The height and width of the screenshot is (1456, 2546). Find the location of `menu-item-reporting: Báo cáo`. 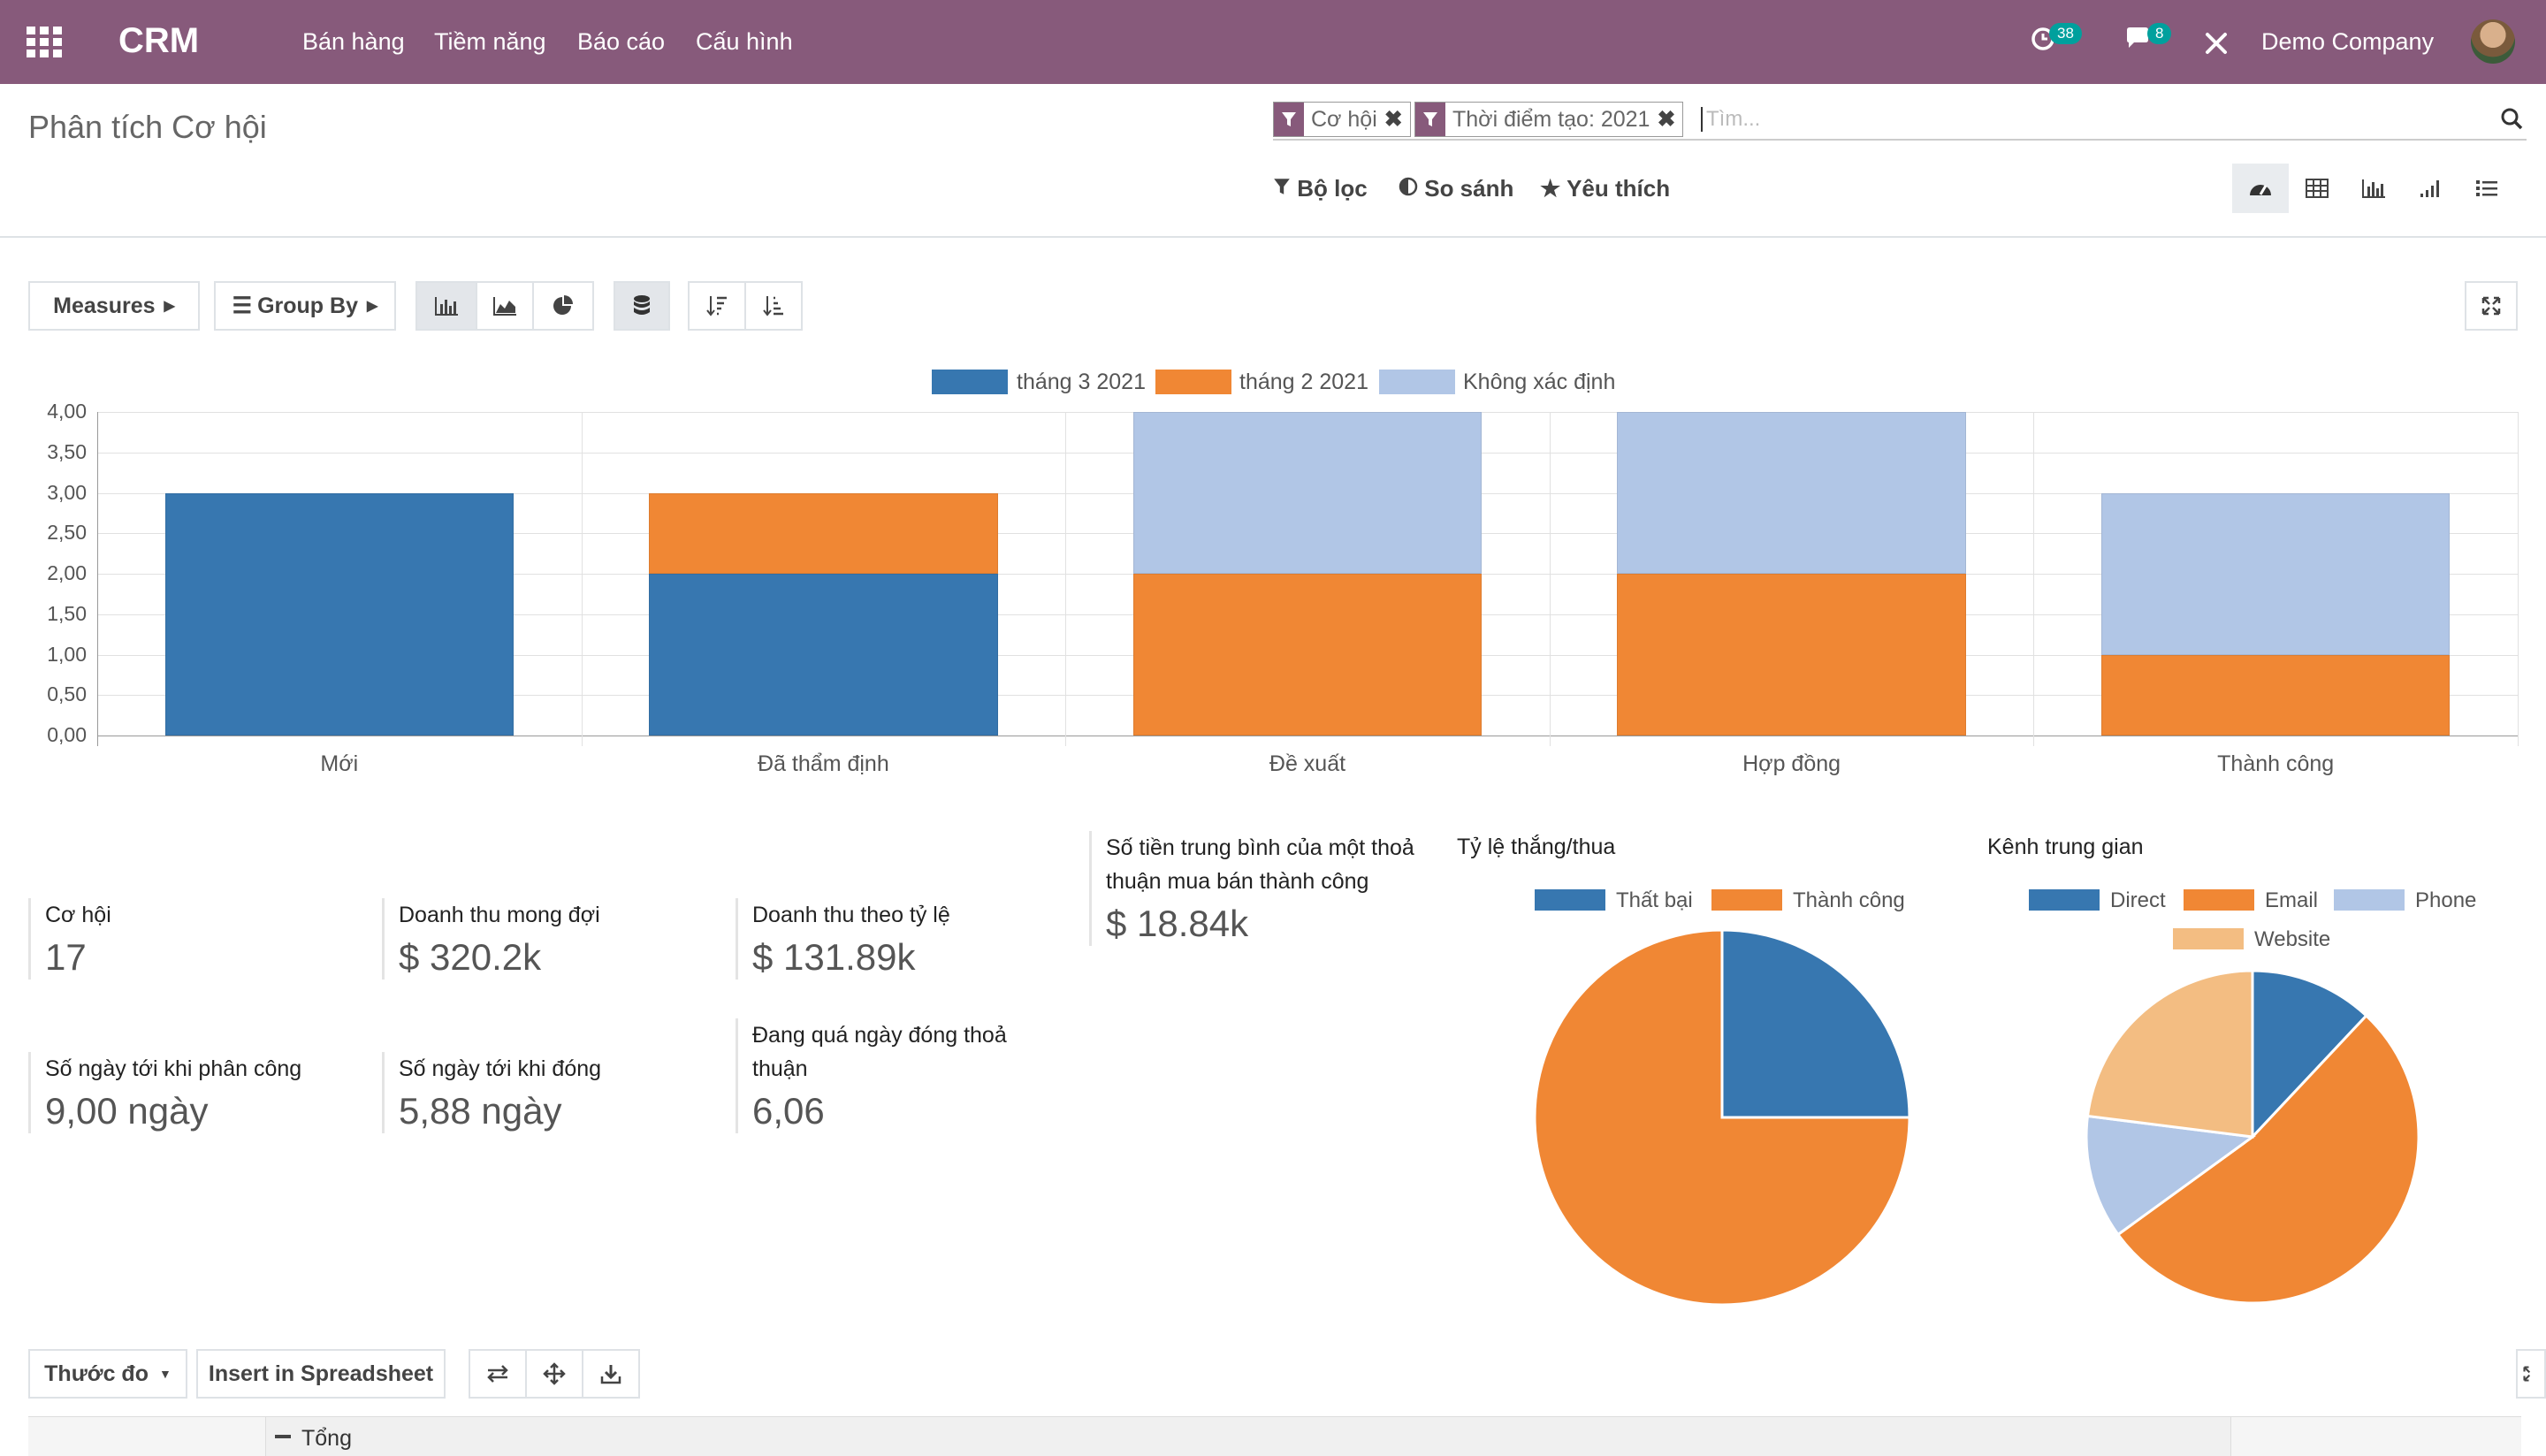

menu-item-reporting: Báo cáo is located at coordinates (621, 41).